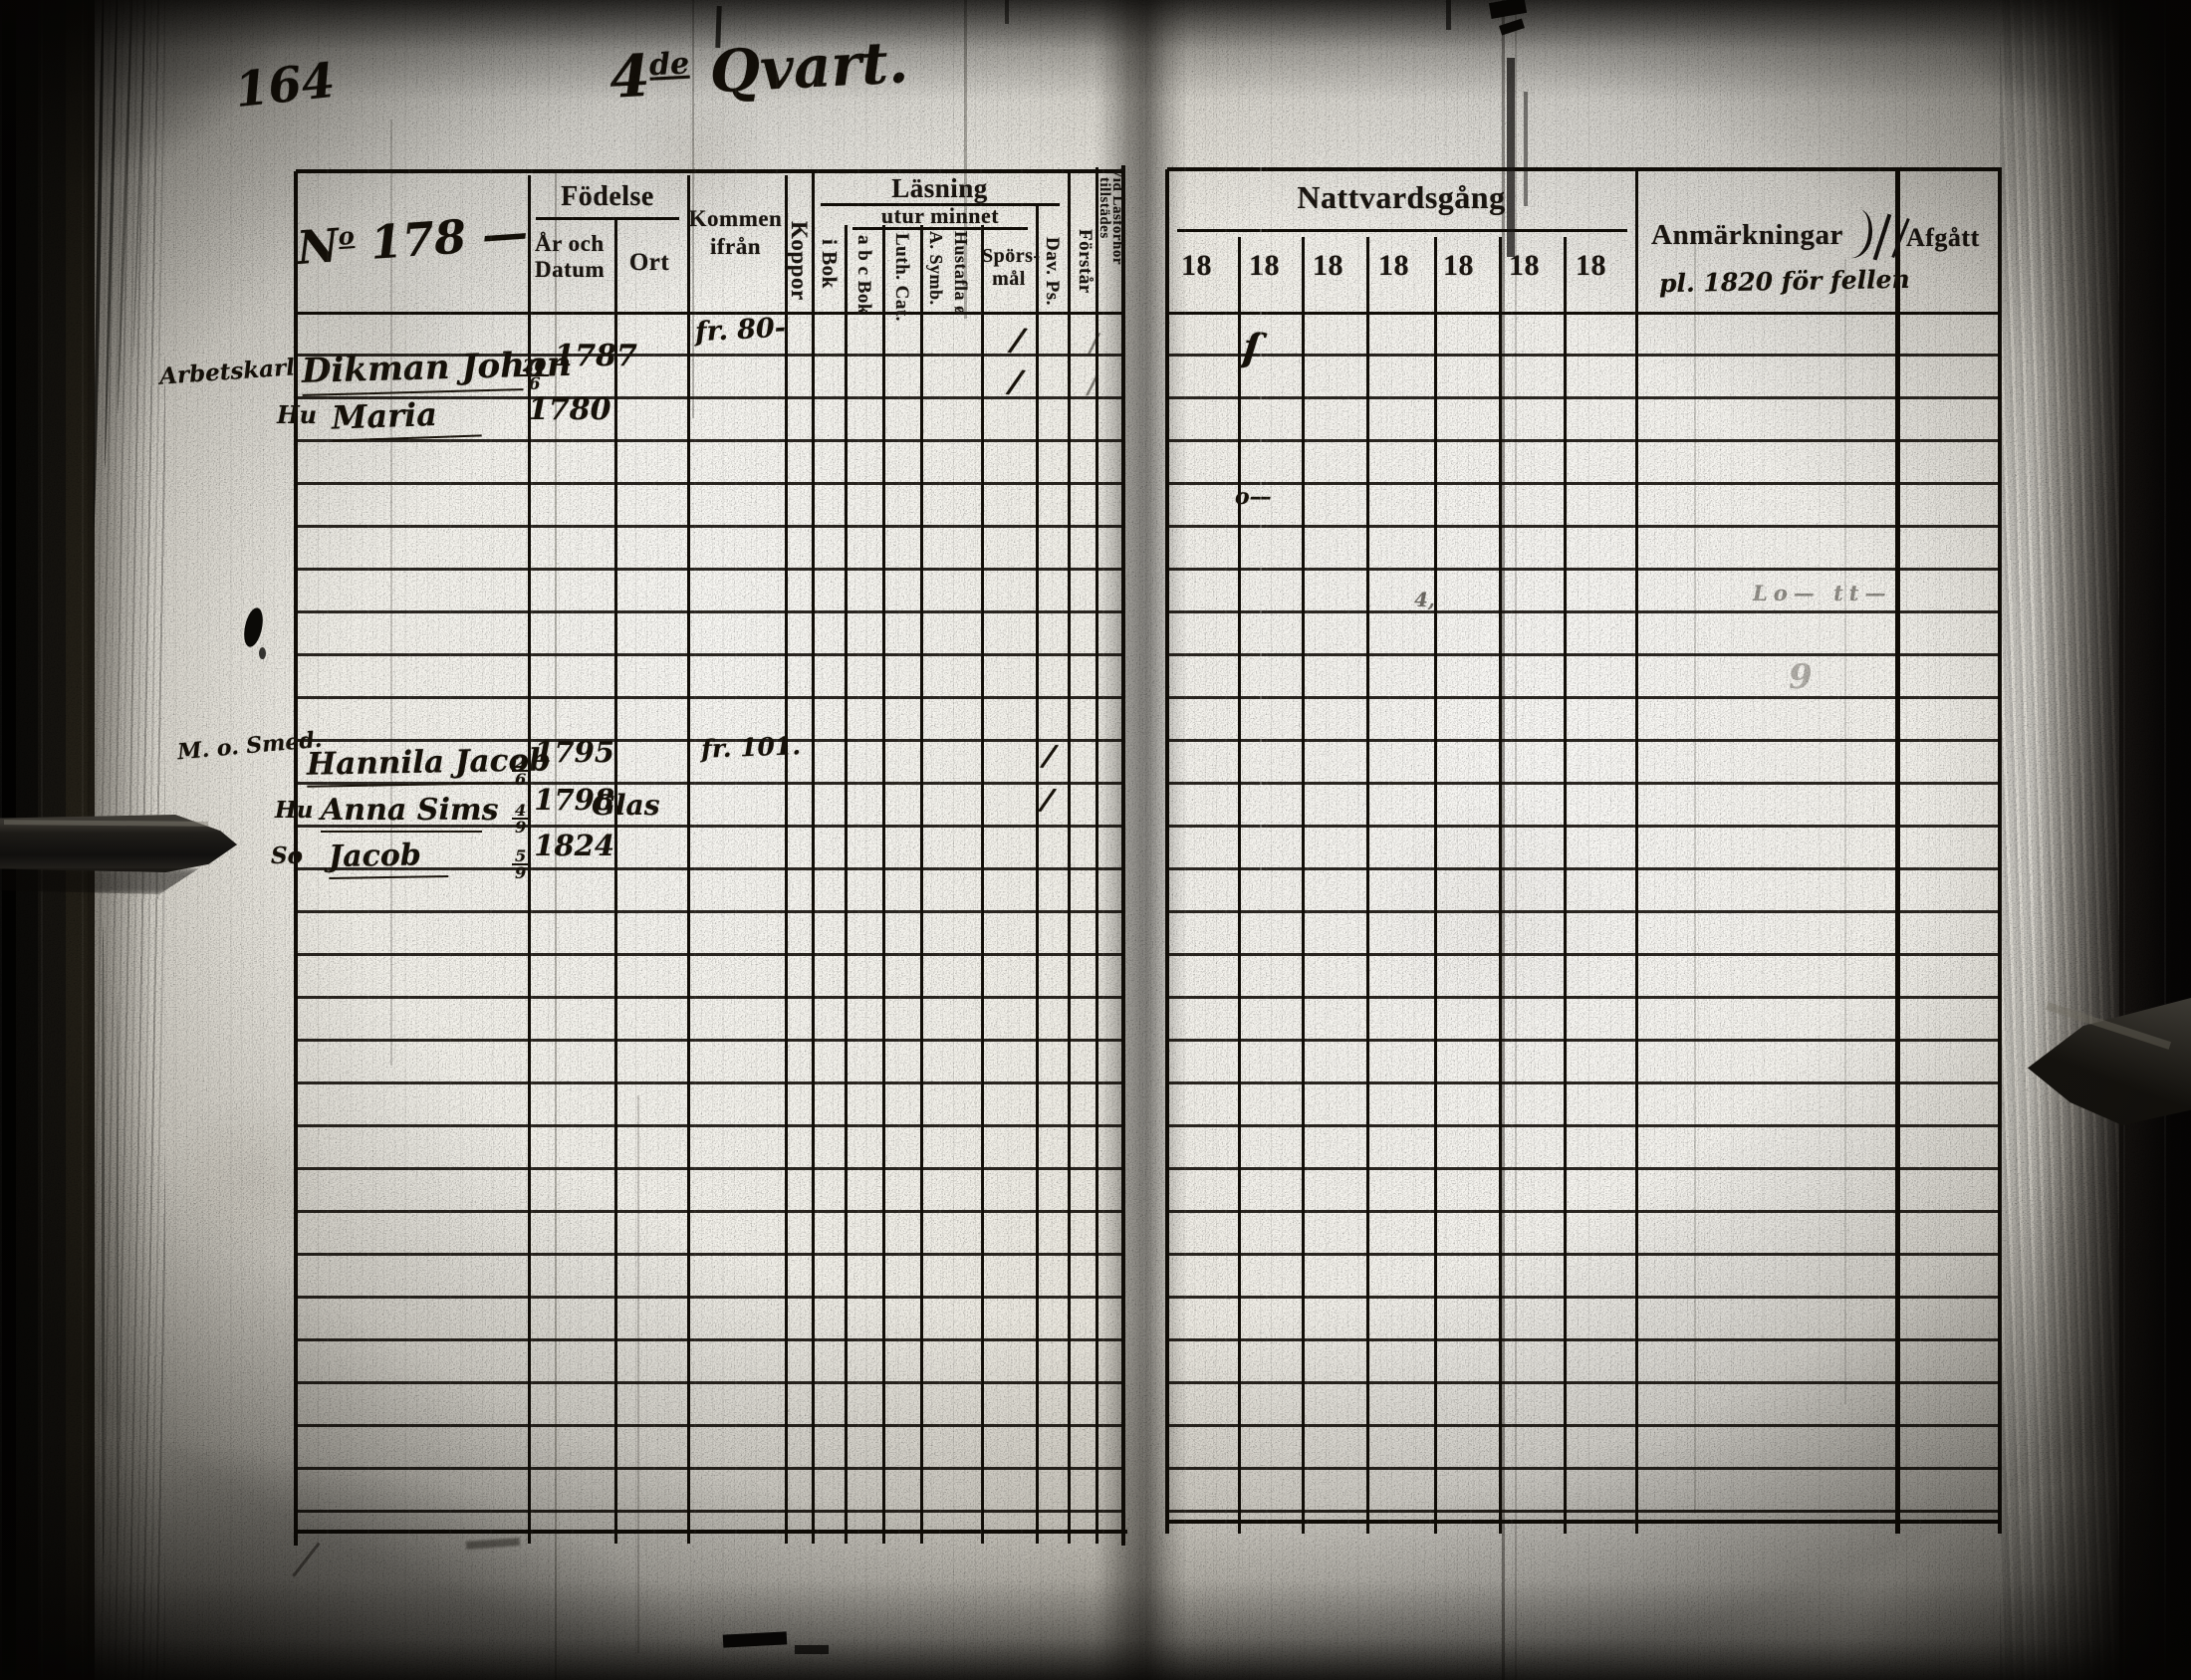 The height and width of the screenshot is (1680, 2191). Describe the element at coordinates (406, 417) in the screenshot. I see `entry-name: Maria` at that location.